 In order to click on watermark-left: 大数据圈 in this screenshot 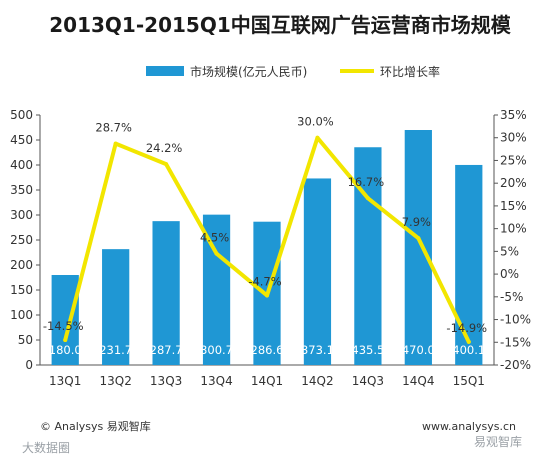, I will do `click(46, 447)`.